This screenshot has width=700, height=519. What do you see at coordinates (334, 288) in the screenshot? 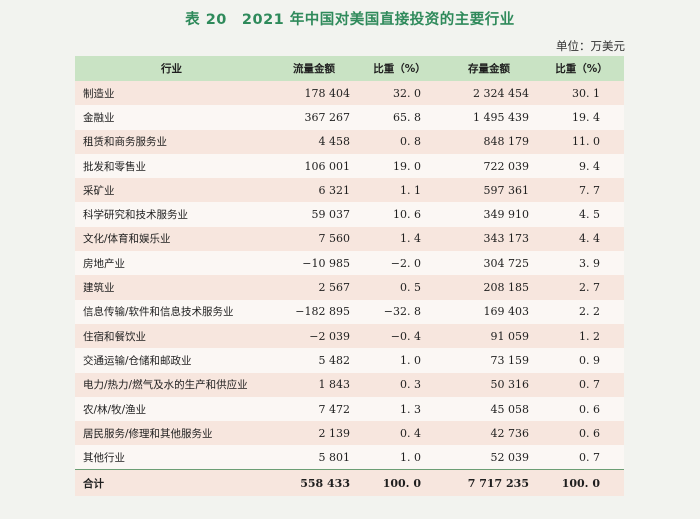
I see `cell-flow: 2 567` at bounding box center [334, 288].